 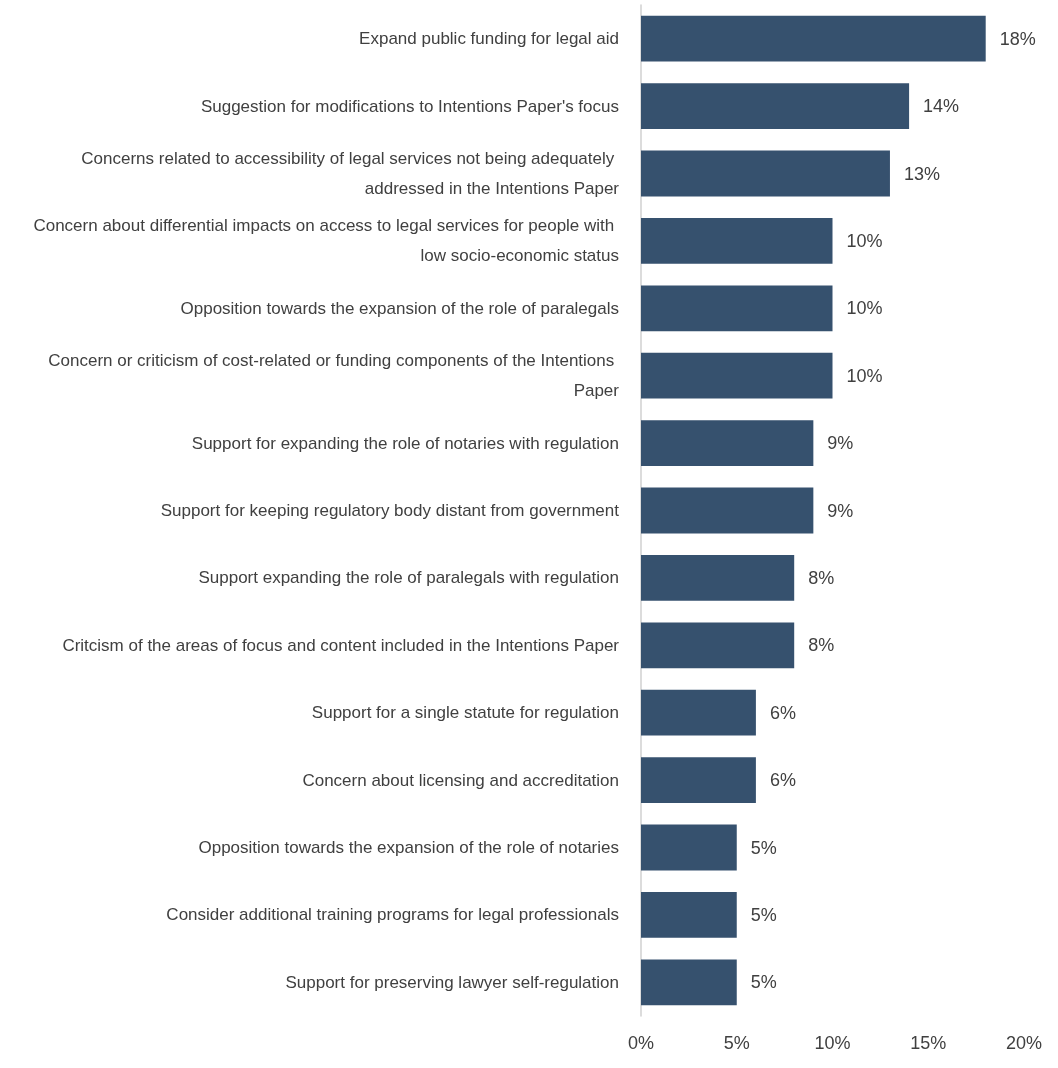 What do you see at coordinates (1017, 38) in the screenshot?
I see `data-label: 18%` at bounding box center [1017, 38].